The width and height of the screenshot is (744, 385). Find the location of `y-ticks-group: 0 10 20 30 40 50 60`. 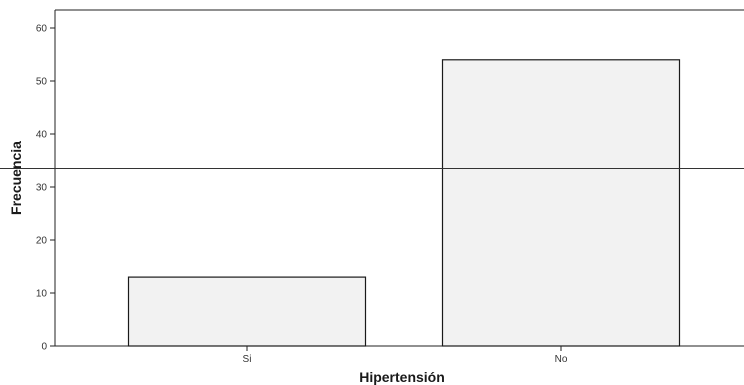

y-ticks-group: 0 10 20 30 40 50 60 is located at coordinates (45, 188).